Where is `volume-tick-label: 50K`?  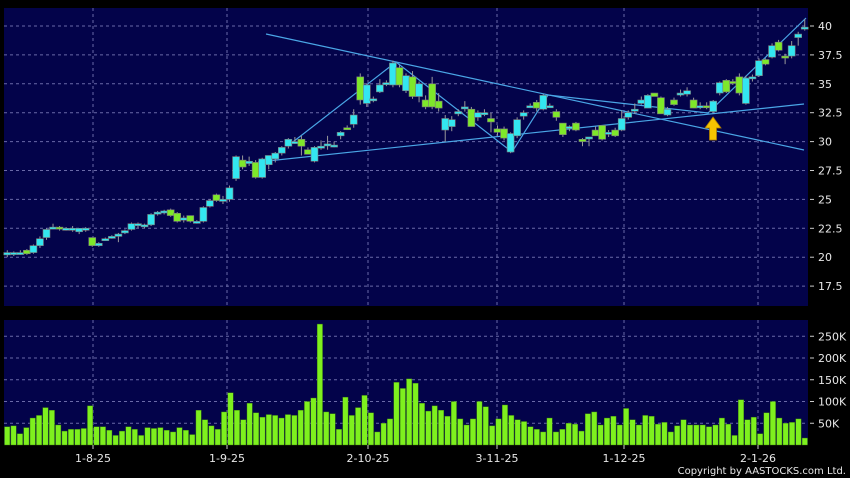
volume-tick-label: 50K is located at coordinates (829, 423).